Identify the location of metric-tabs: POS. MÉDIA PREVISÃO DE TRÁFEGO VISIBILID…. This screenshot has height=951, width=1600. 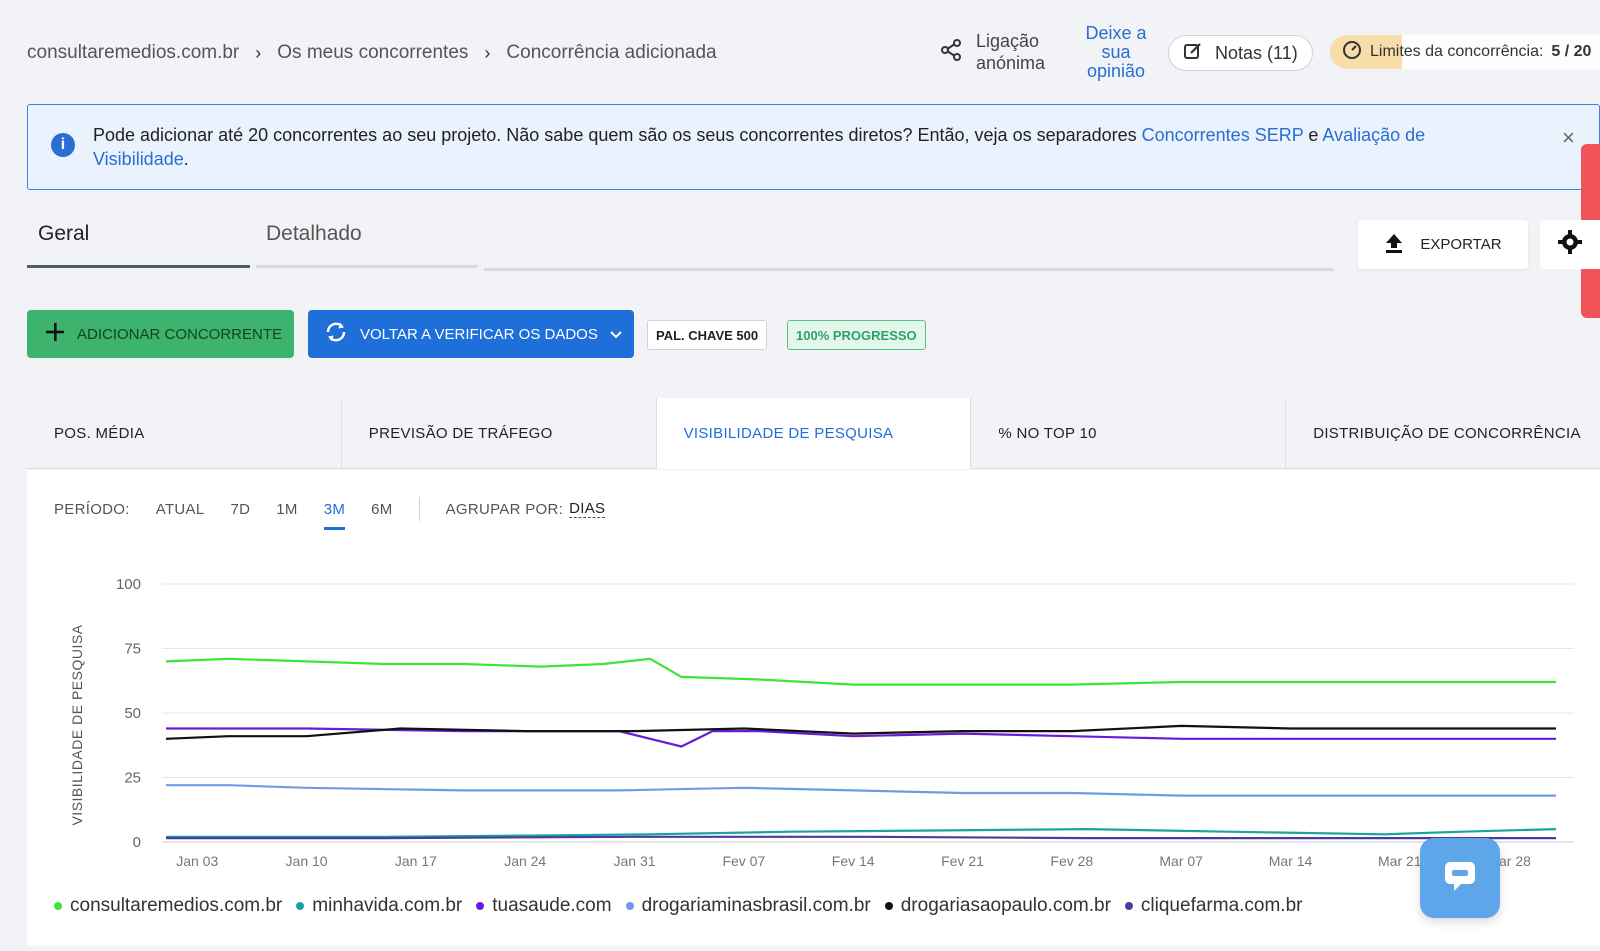
(813, 434).